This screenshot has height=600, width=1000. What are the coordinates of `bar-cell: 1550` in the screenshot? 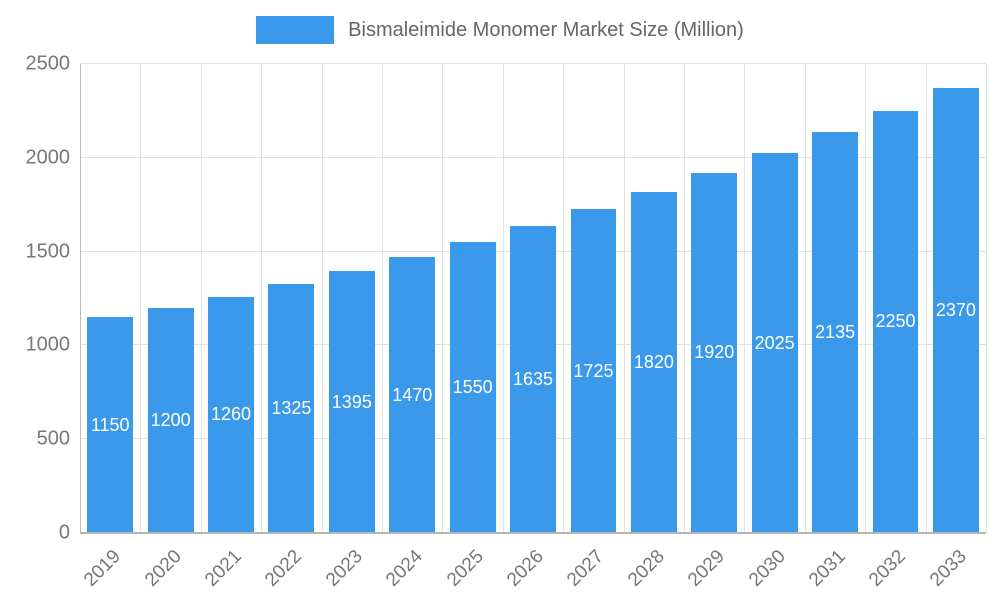 It's located at (472, 298).